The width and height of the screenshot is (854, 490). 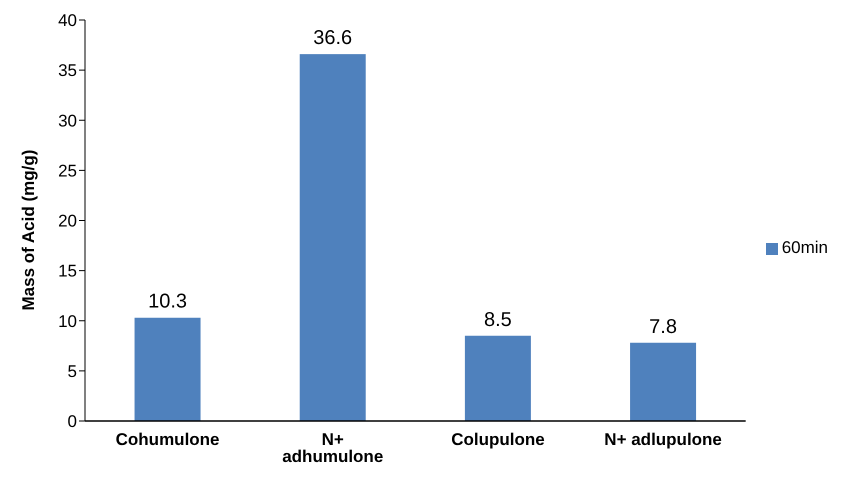 I want to click on x-tick-label: Colupulone, so click(x=498, y=440).